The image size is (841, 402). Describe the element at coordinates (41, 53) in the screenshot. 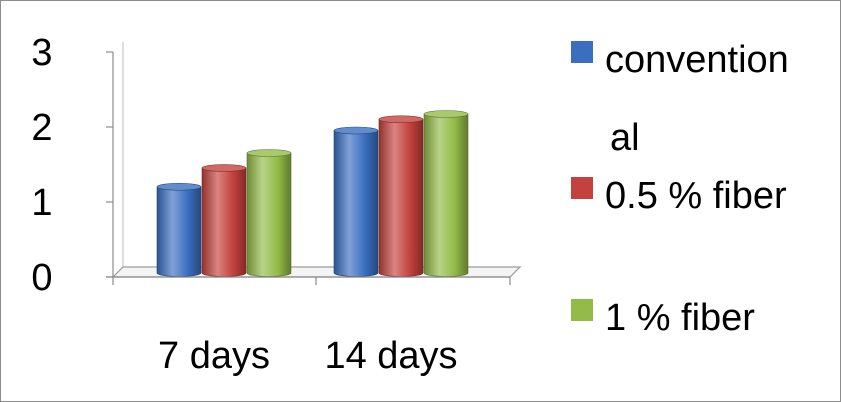

I see `y-tick-label: 3` at that location.